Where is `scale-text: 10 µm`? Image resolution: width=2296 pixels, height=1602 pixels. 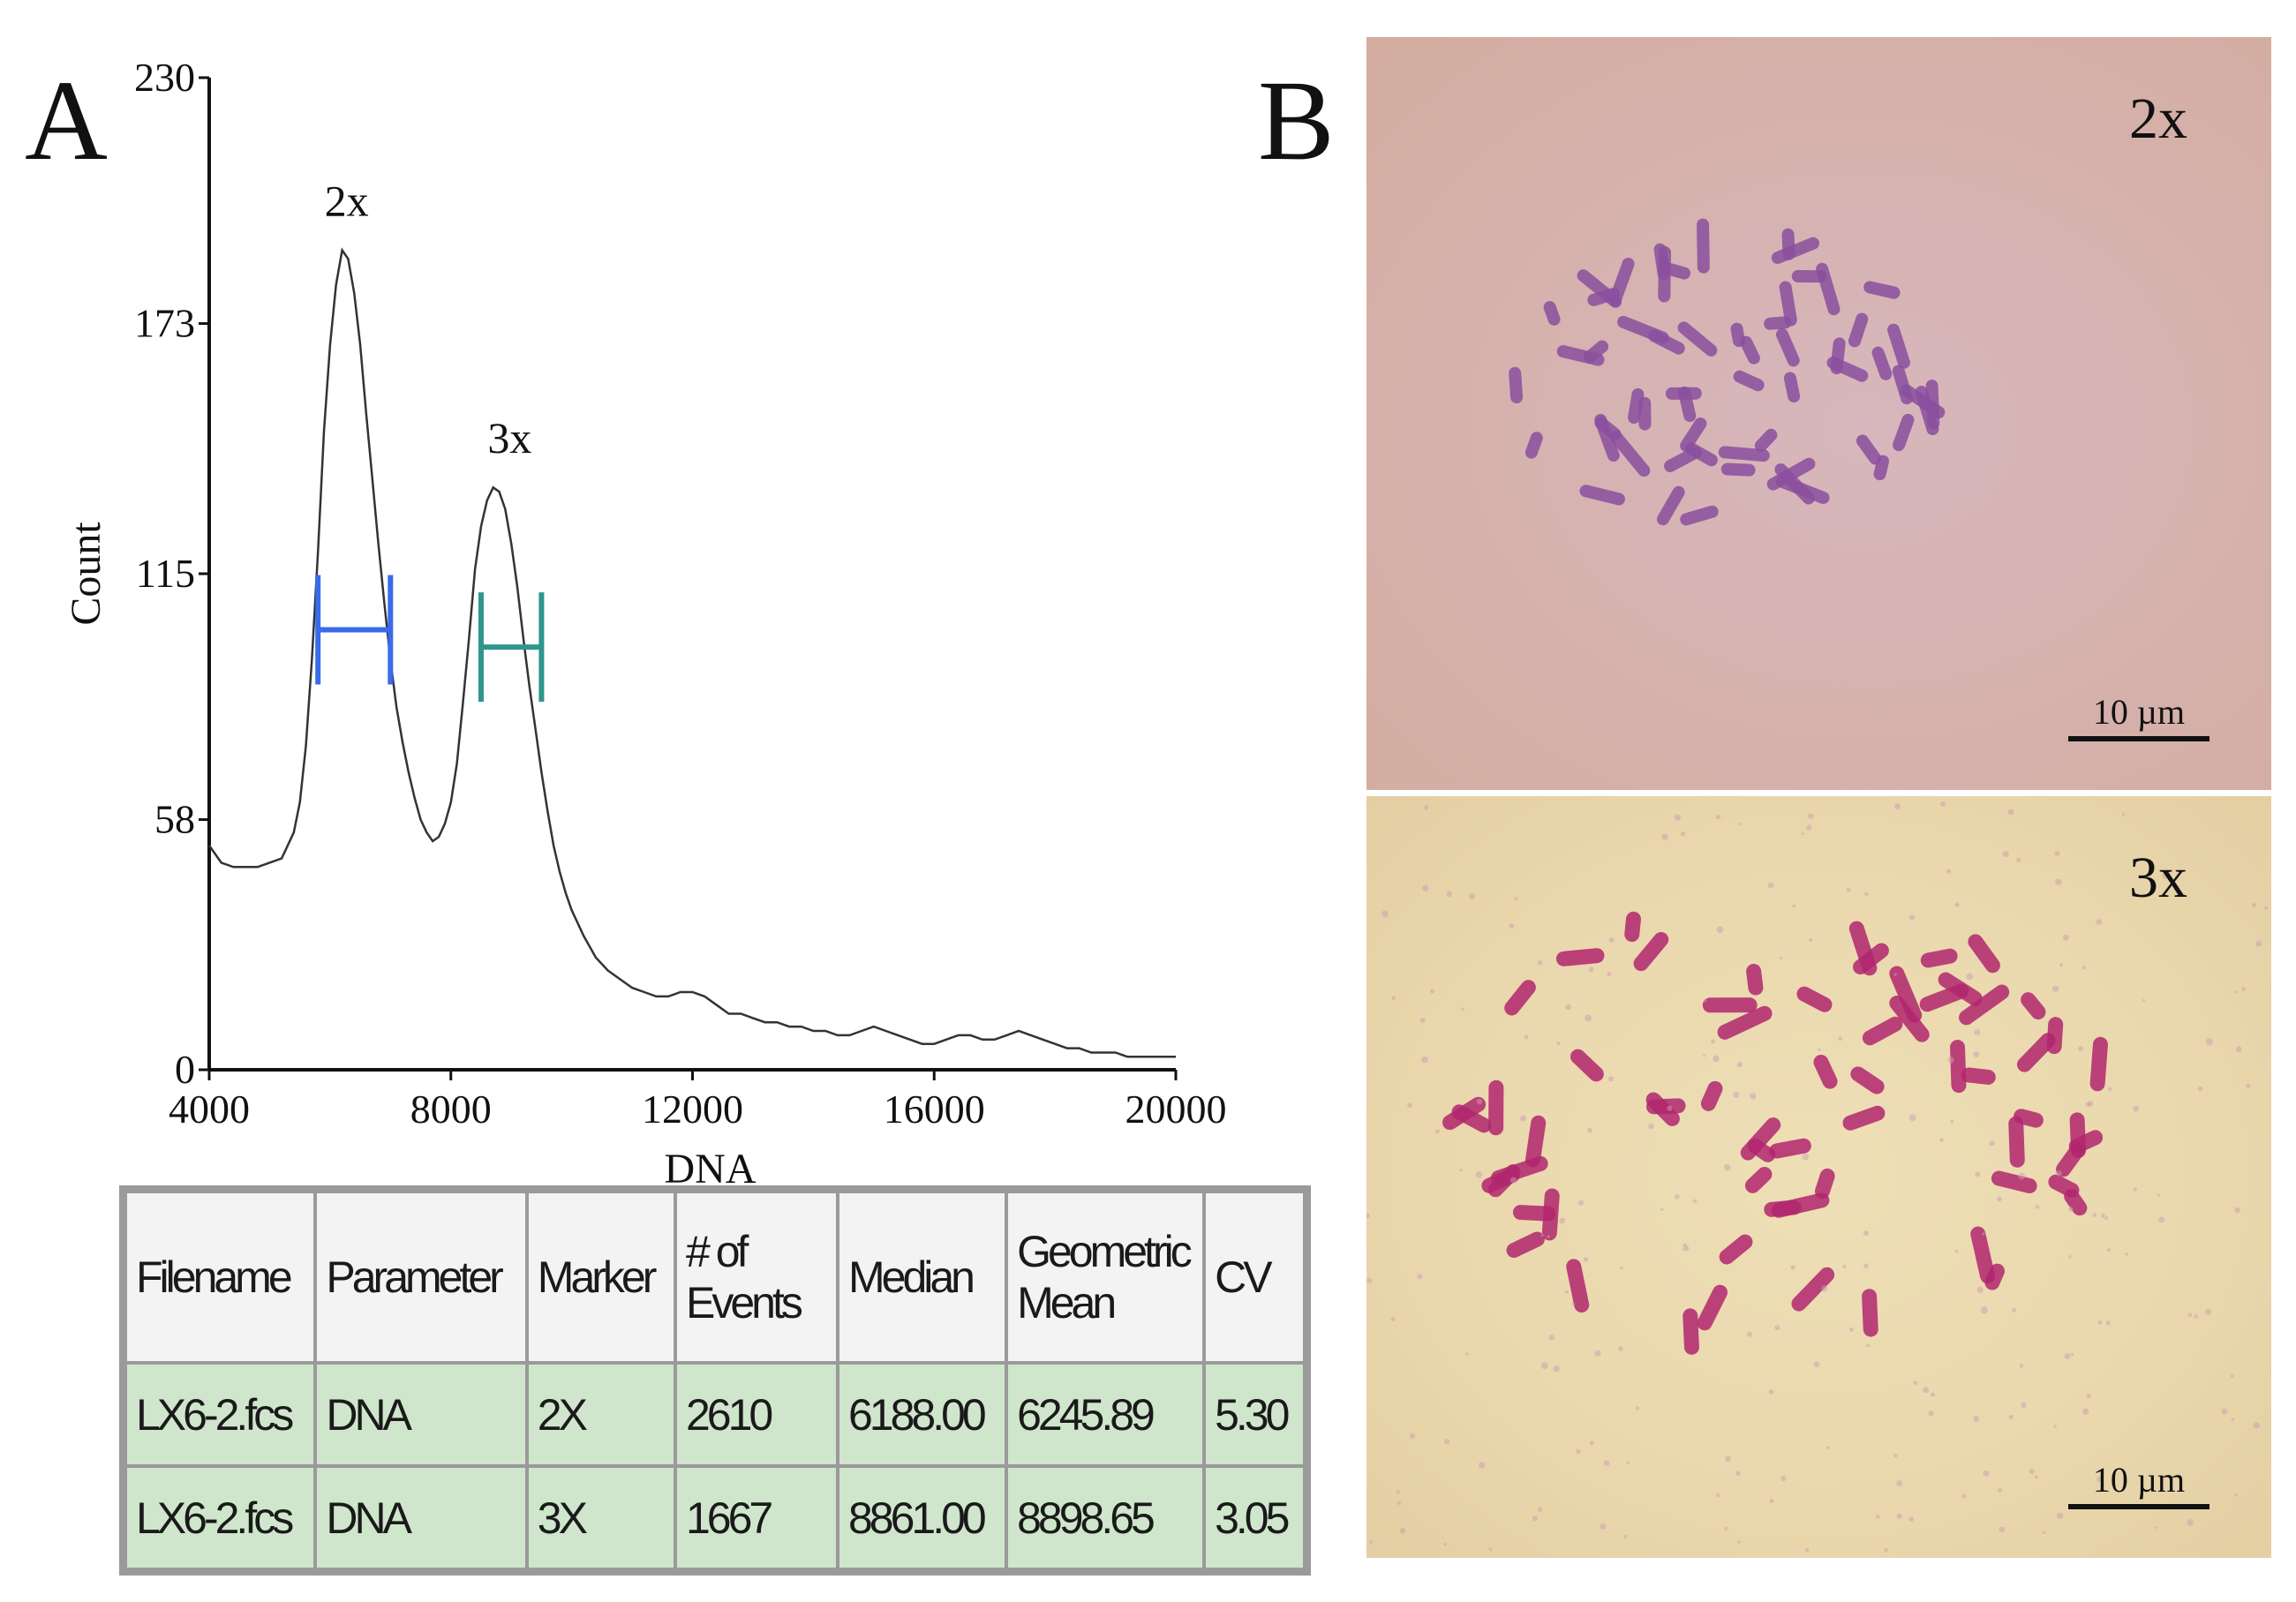
scale-text: 10 µm is located at coordinates (2139, 1480).